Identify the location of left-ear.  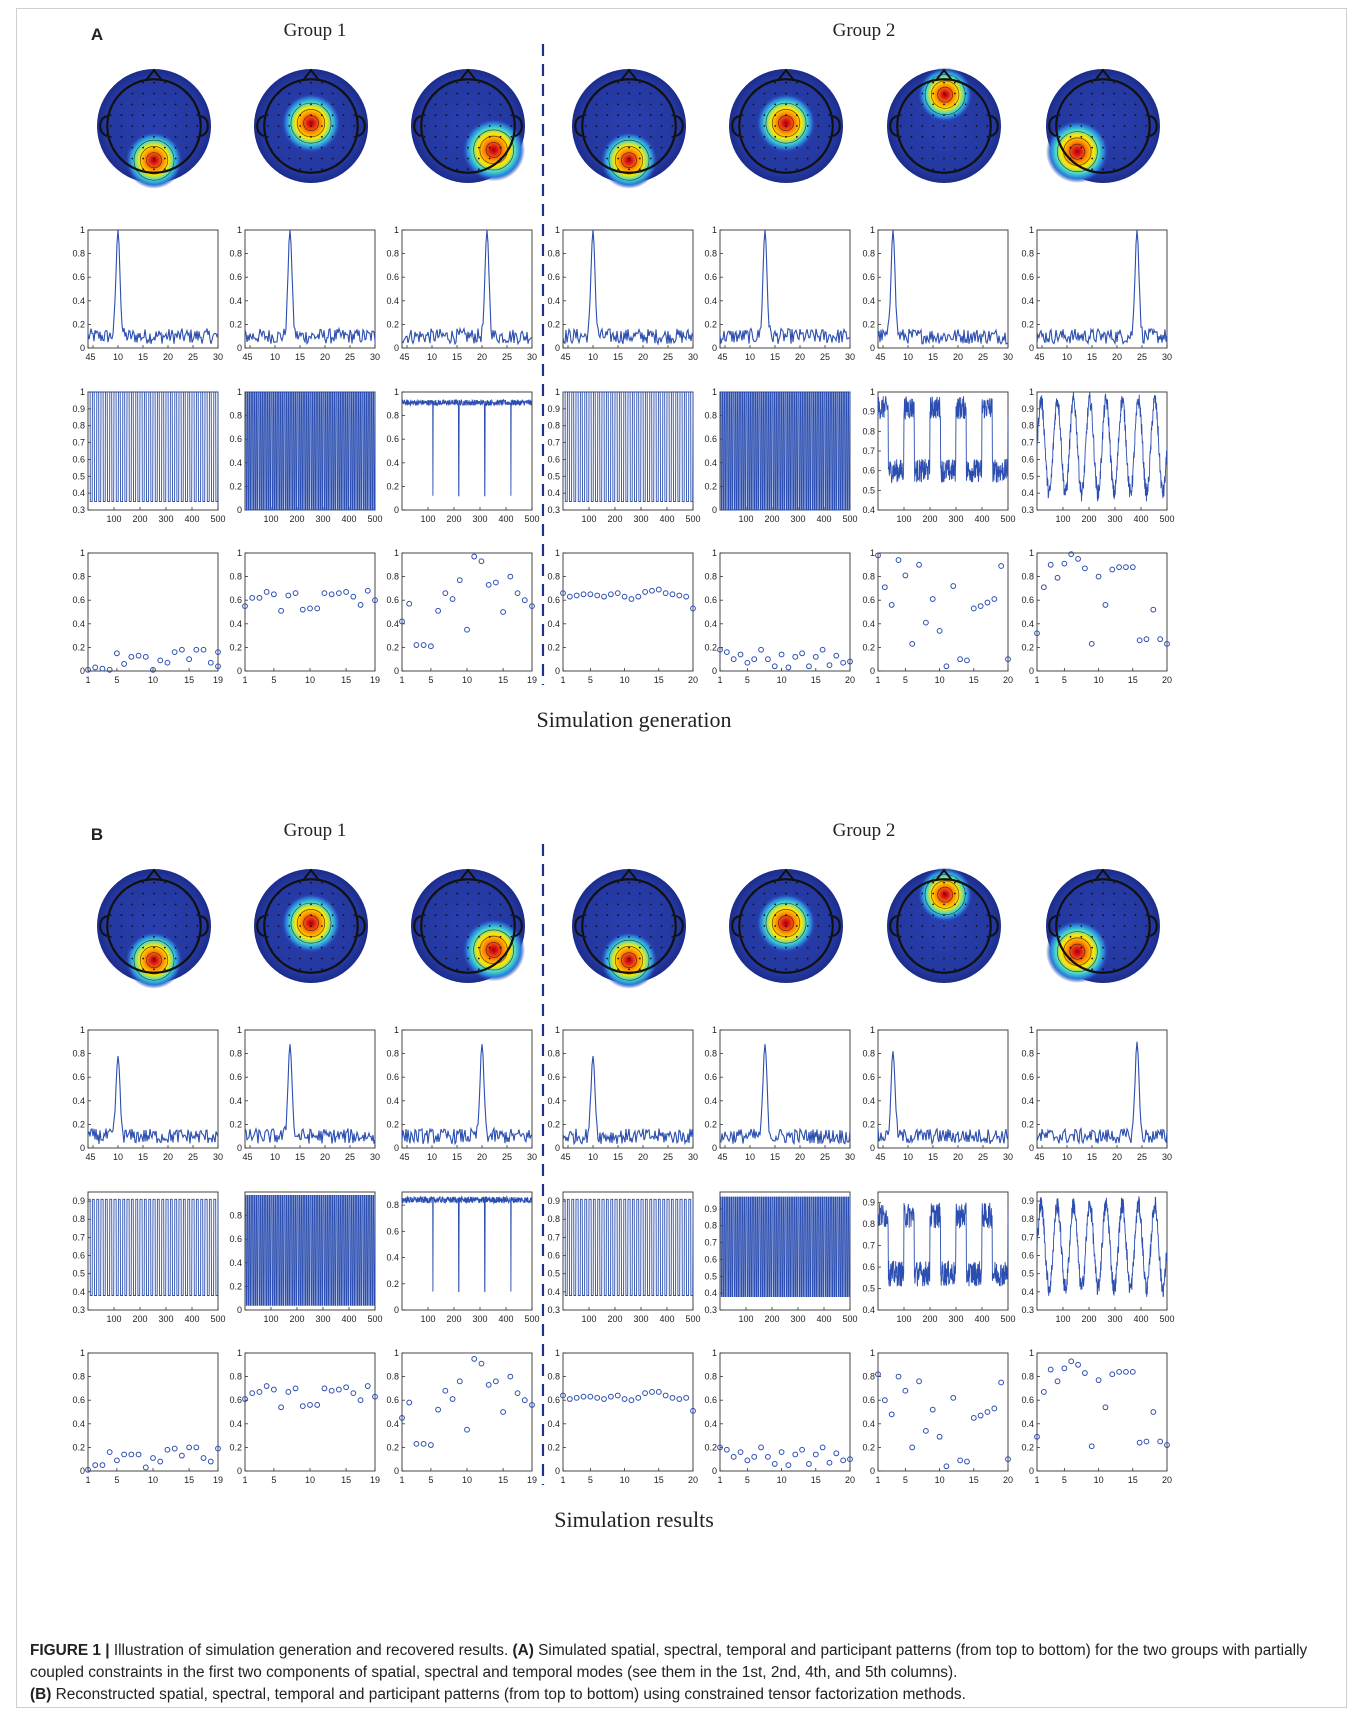
(260, 926).